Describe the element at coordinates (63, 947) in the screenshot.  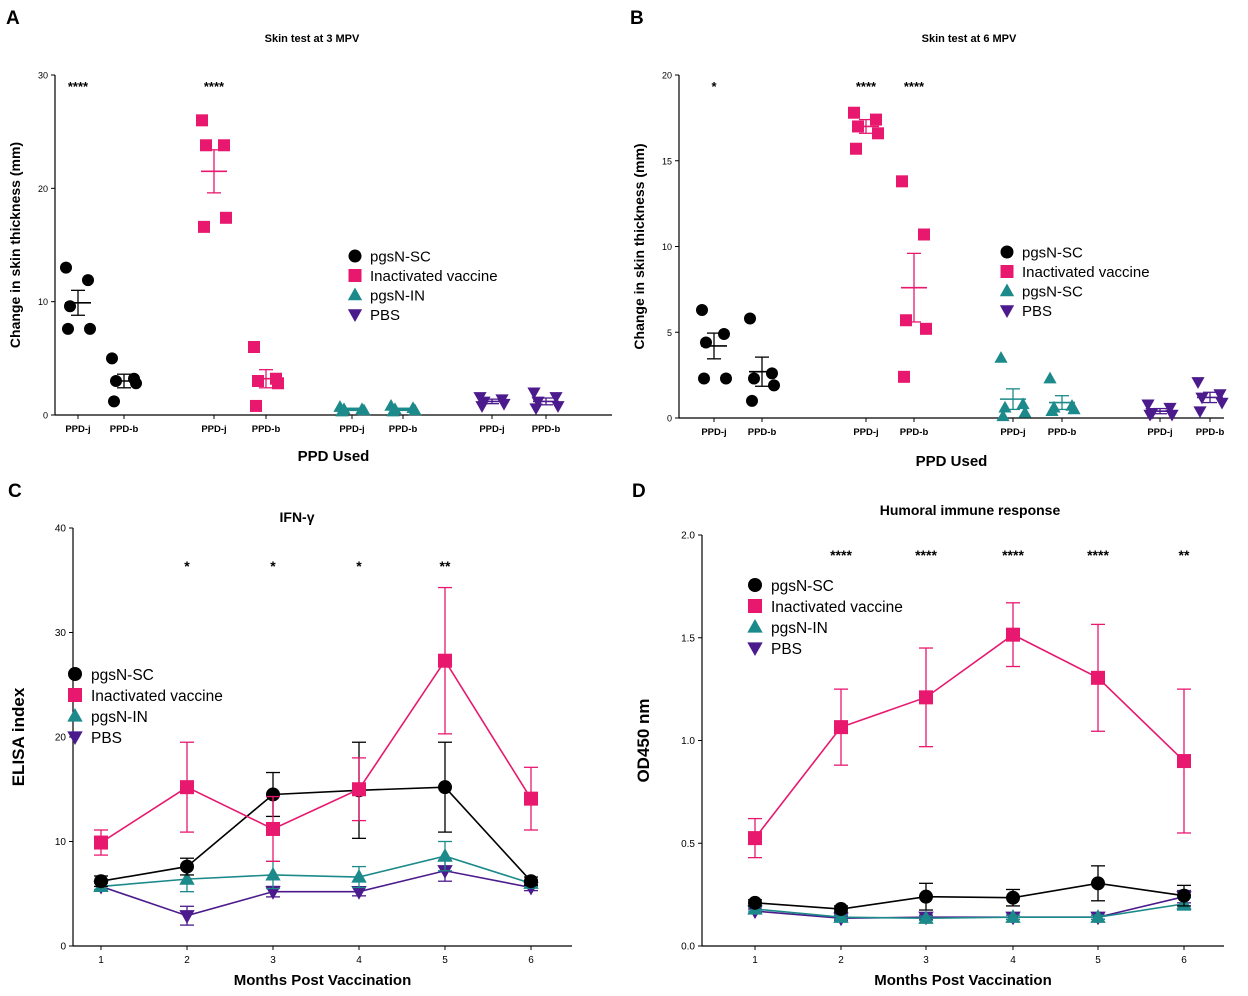
I see `y-tick-label: 0` at that location.